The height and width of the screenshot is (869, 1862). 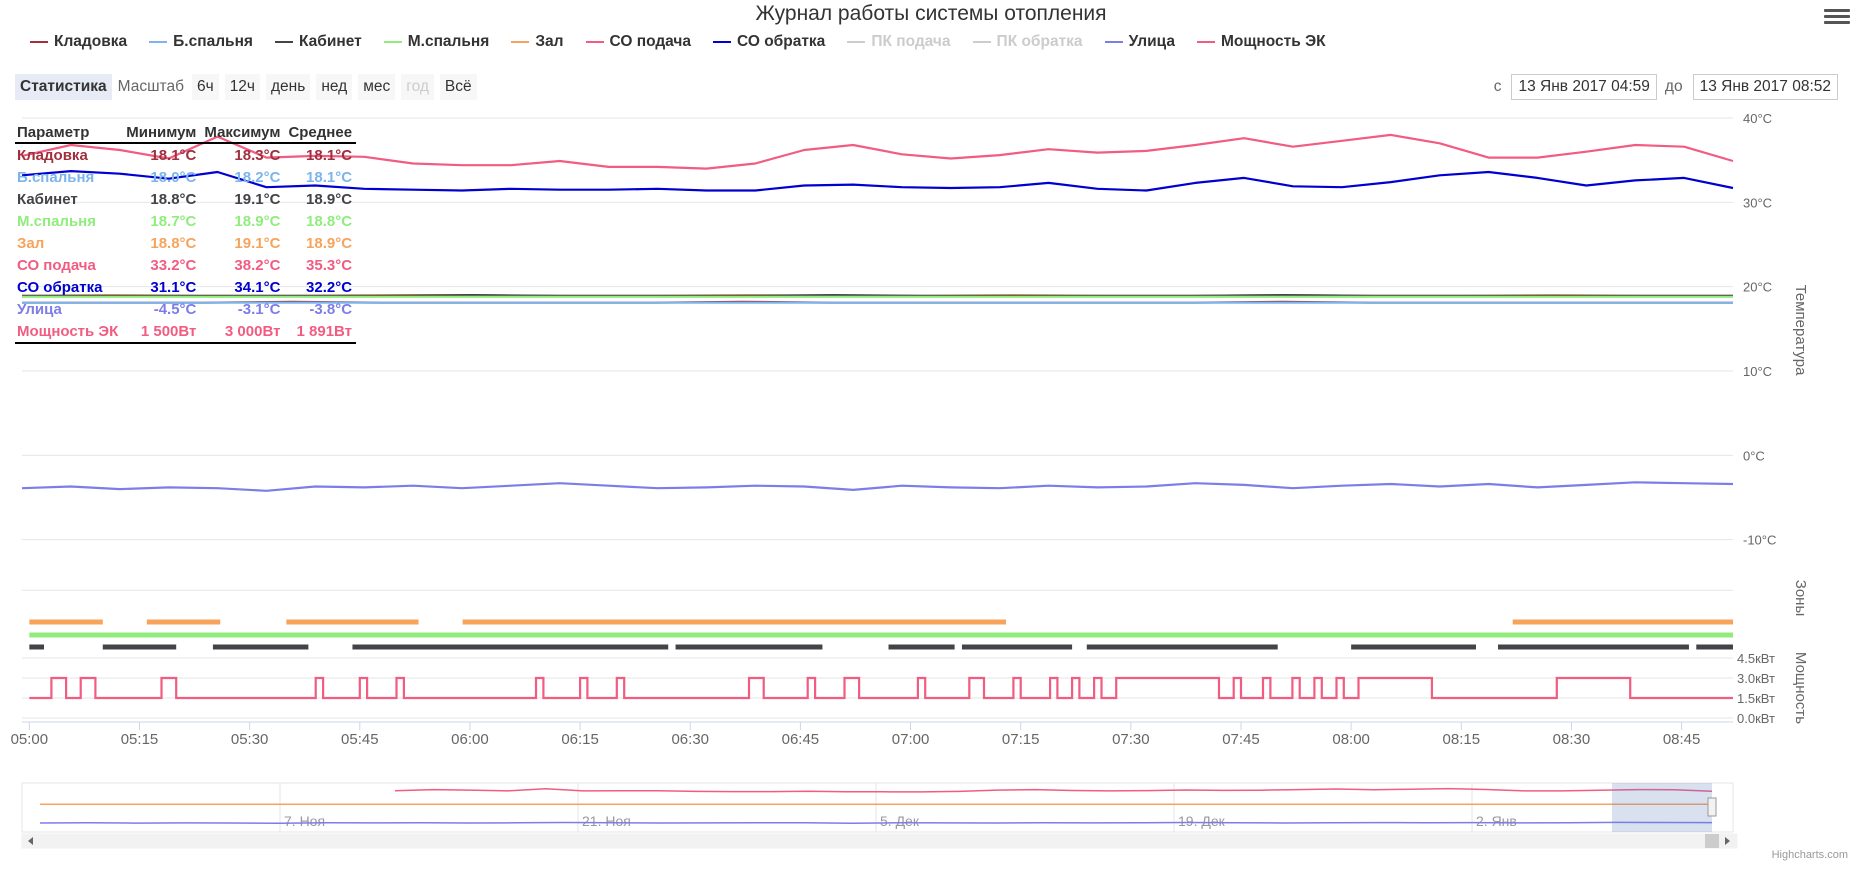 I want to click on legend-item: Кабинет, so click(x=318, y=42).